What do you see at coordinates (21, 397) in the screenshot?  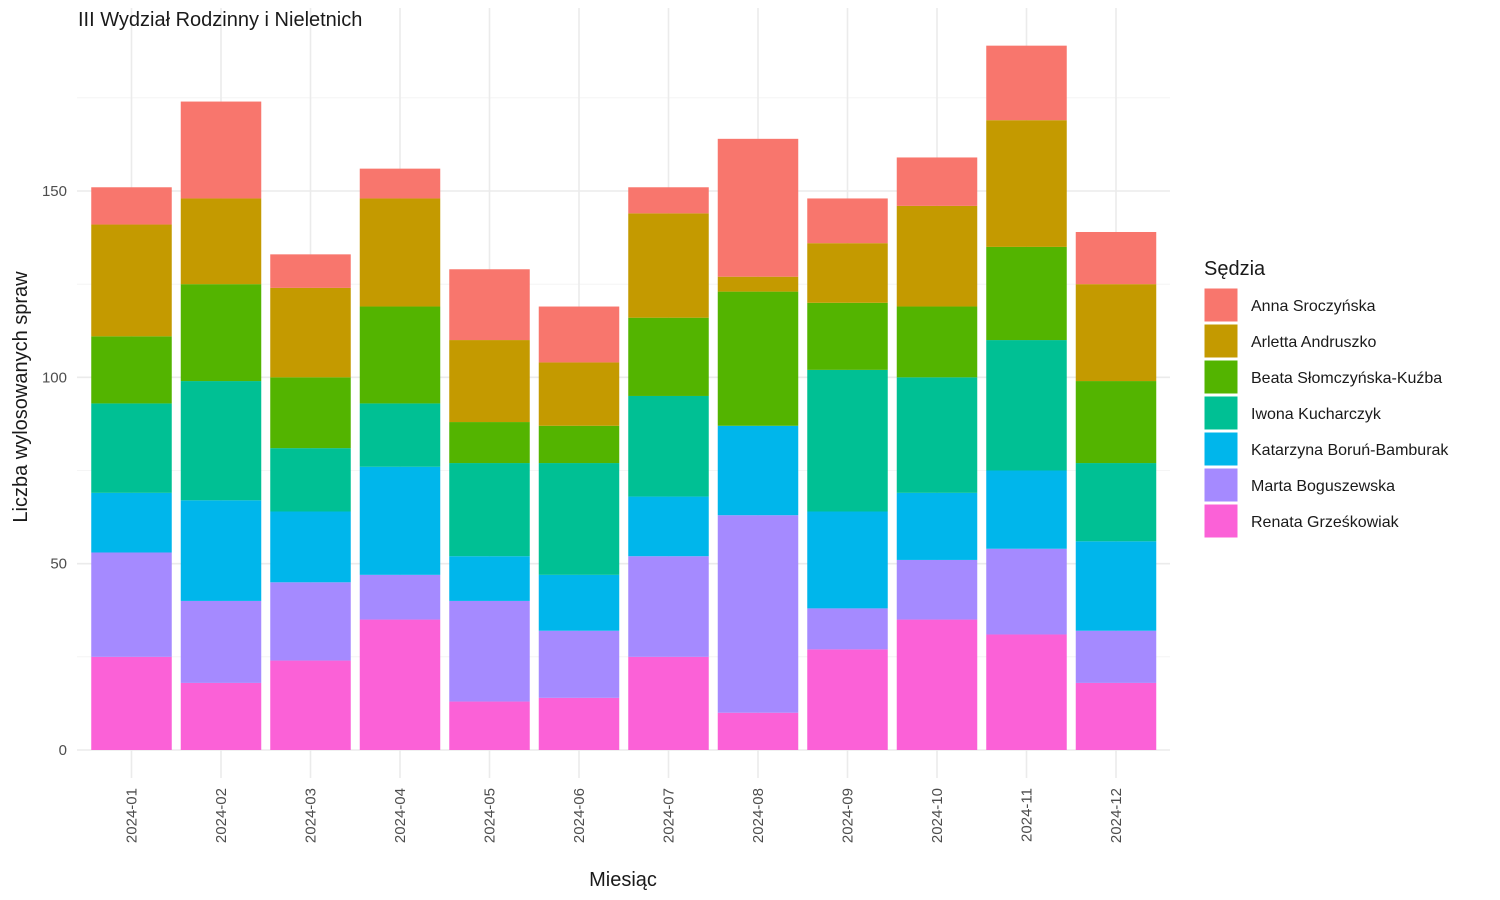 I see `y-axis-title: Liczba wylosowanych spraw` at bounding box center [21, 397].